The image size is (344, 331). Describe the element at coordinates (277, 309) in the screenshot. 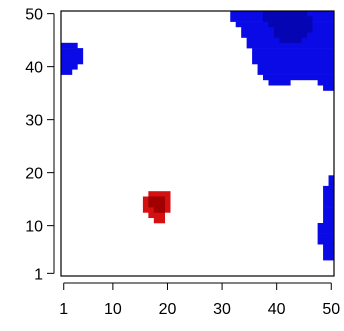

I see `x-tick-label: 40` at that location.